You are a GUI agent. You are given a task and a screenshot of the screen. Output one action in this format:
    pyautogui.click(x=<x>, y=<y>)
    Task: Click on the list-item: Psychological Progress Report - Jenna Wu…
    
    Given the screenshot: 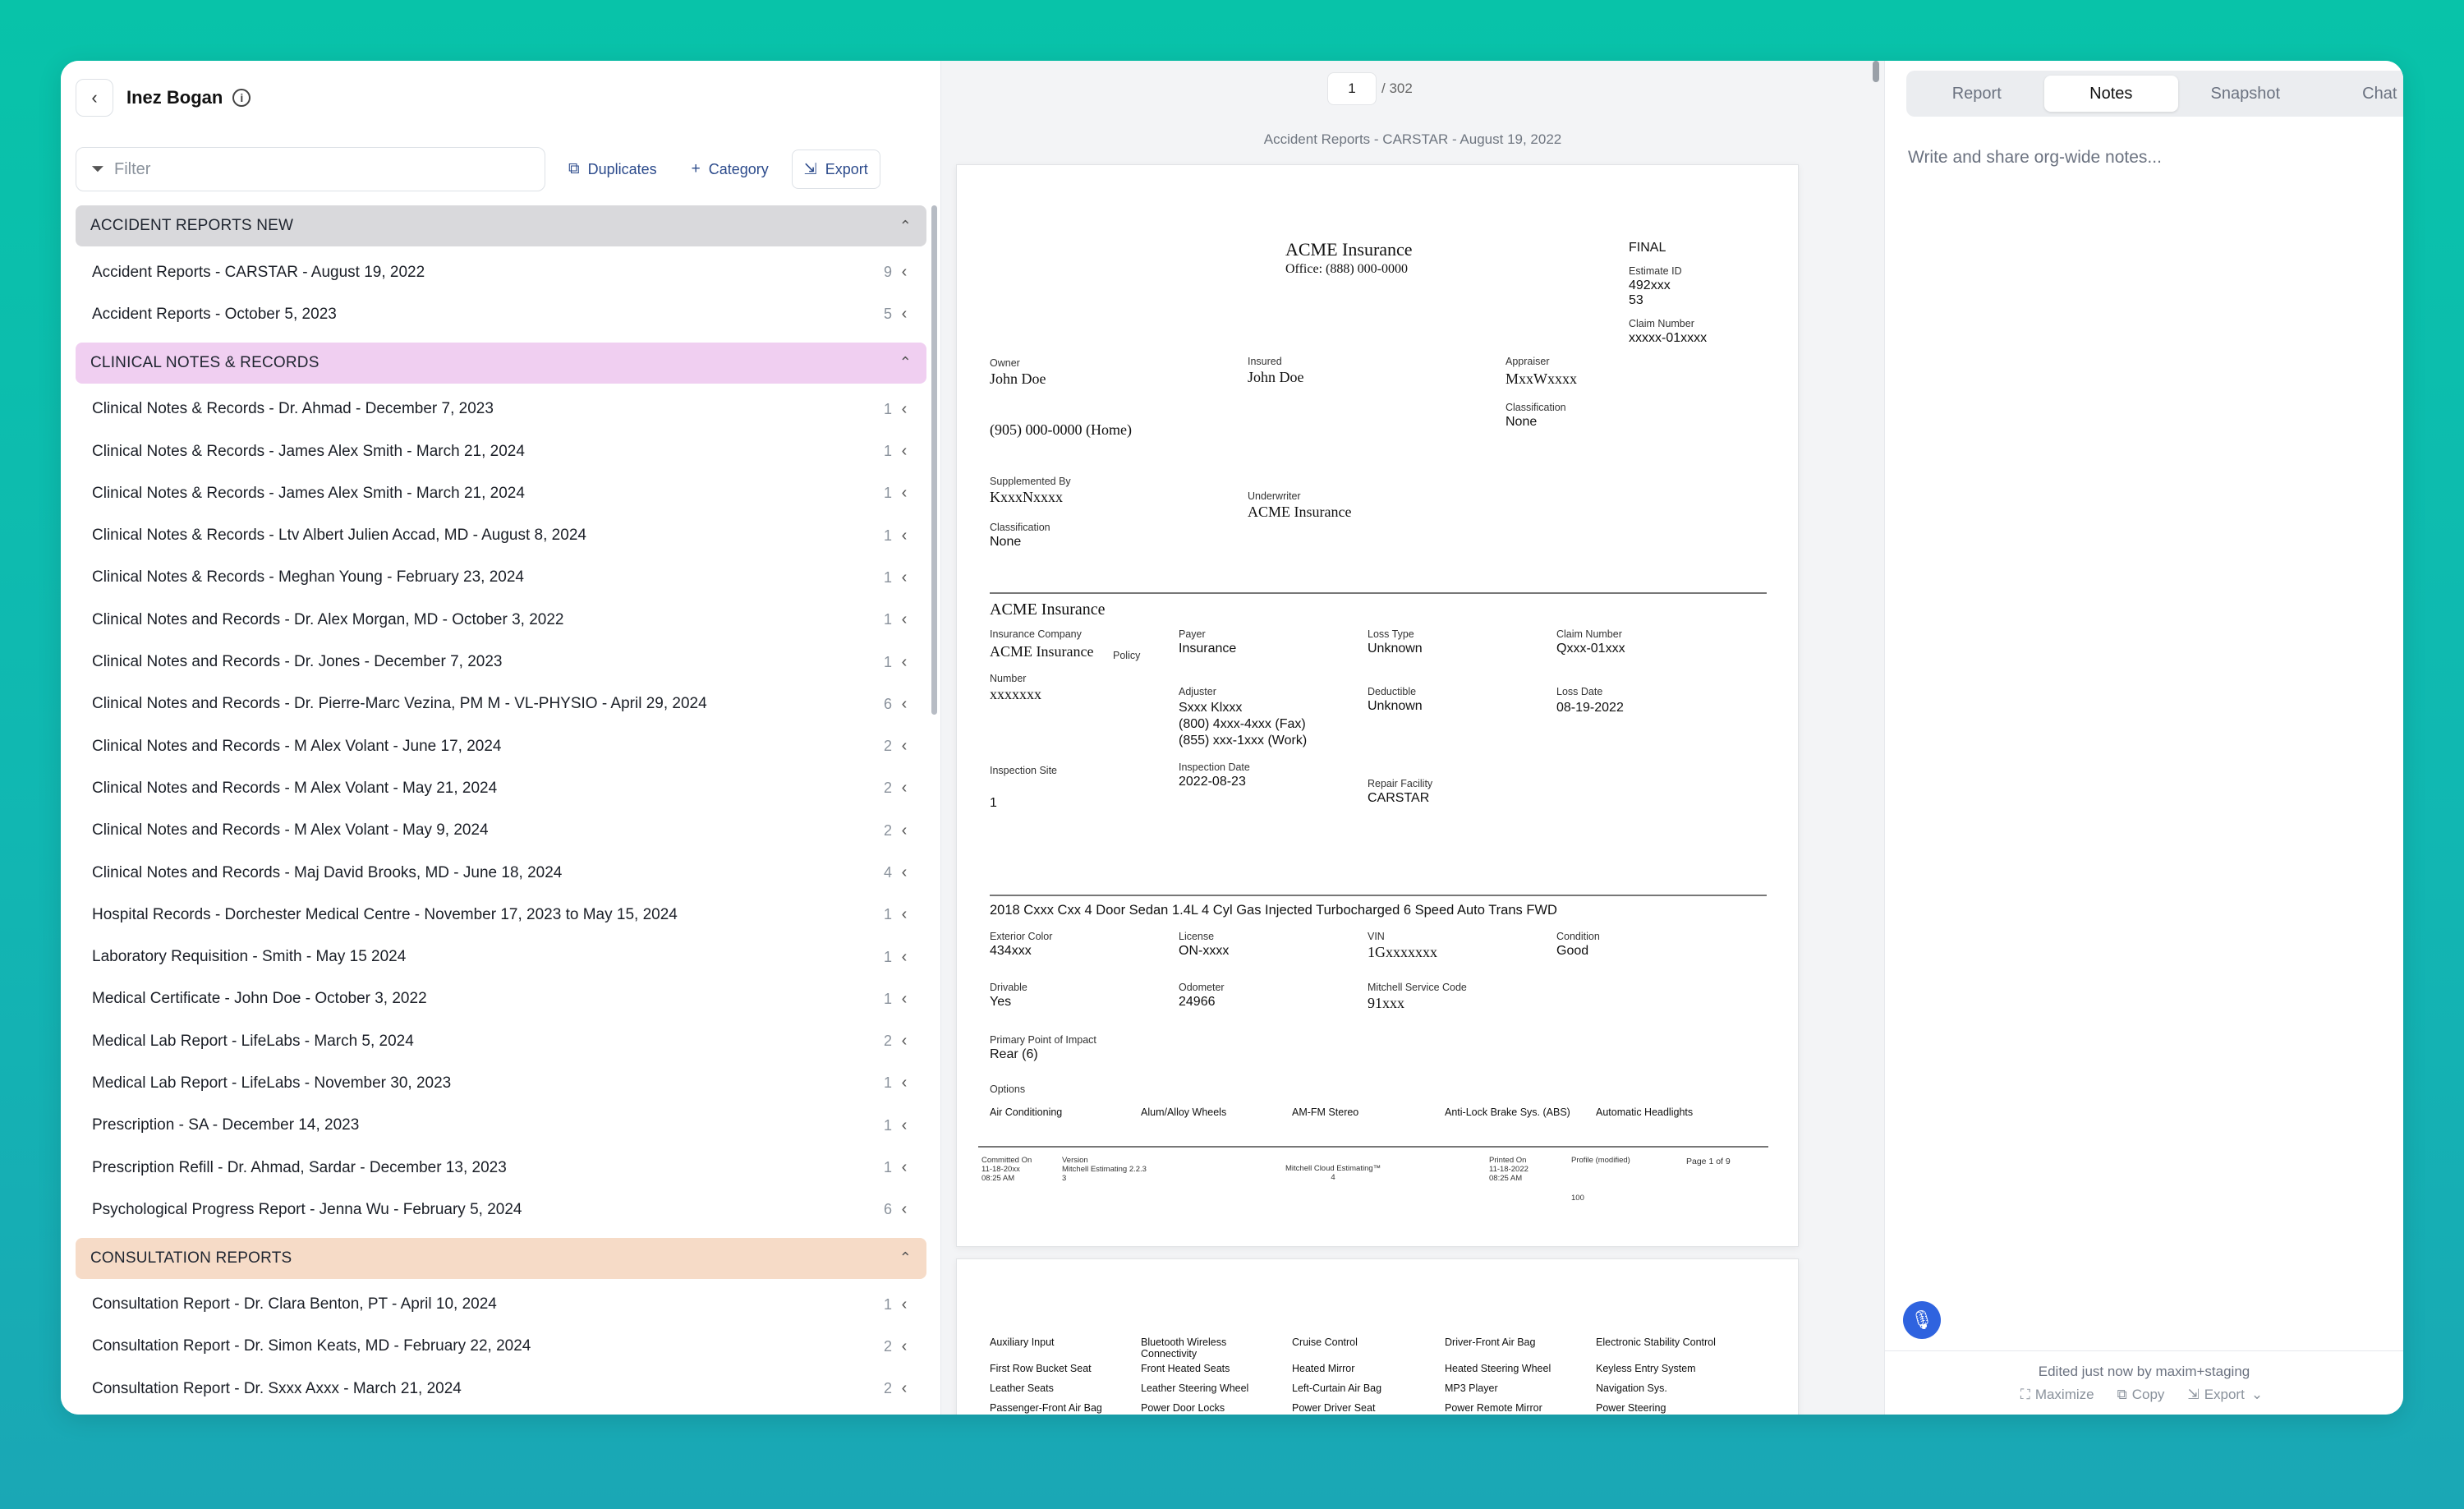 What is the action you would take?
    pyautogui.click(x=501, y=1210)
    